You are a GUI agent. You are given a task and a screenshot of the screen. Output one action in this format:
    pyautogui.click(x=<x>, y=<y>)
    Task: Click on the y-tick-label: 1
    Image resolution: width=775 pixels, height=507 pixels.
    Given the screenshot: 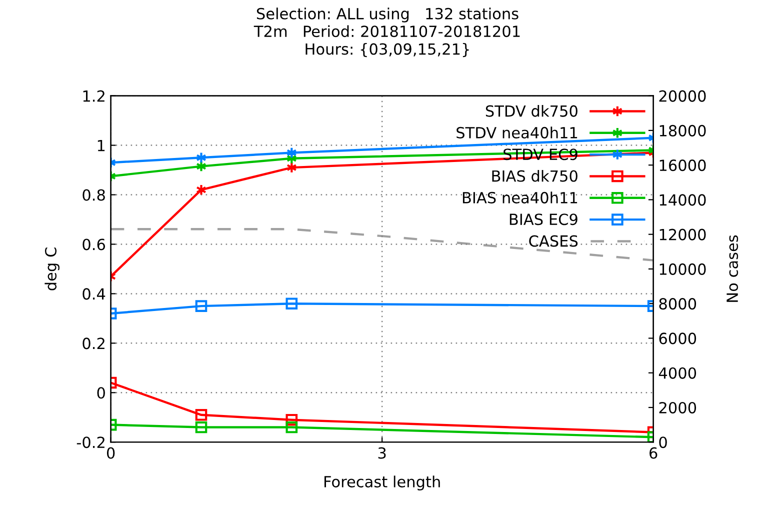 What is the action you would take?
    pyautogui.click(x=101, y=146)
    